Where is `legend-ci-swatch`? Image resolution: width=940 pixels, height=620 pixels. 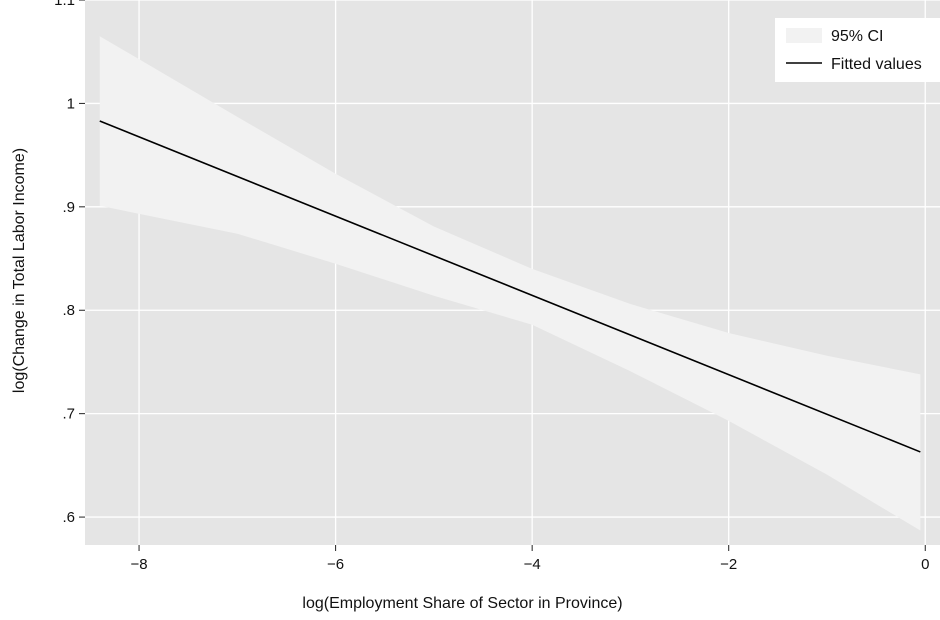 legend-ci-swatch is located at coordinates (804, 35).